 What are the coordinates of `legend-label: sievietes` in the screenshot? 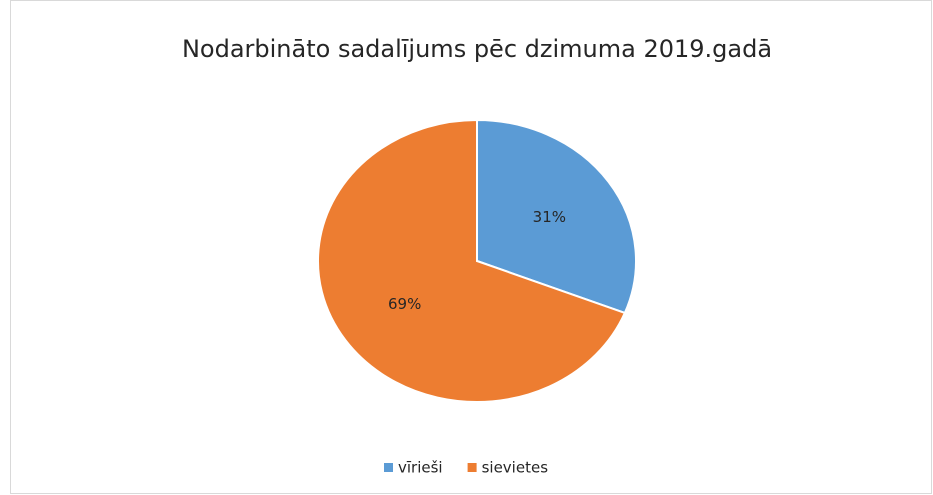 It's located at (515, 468).